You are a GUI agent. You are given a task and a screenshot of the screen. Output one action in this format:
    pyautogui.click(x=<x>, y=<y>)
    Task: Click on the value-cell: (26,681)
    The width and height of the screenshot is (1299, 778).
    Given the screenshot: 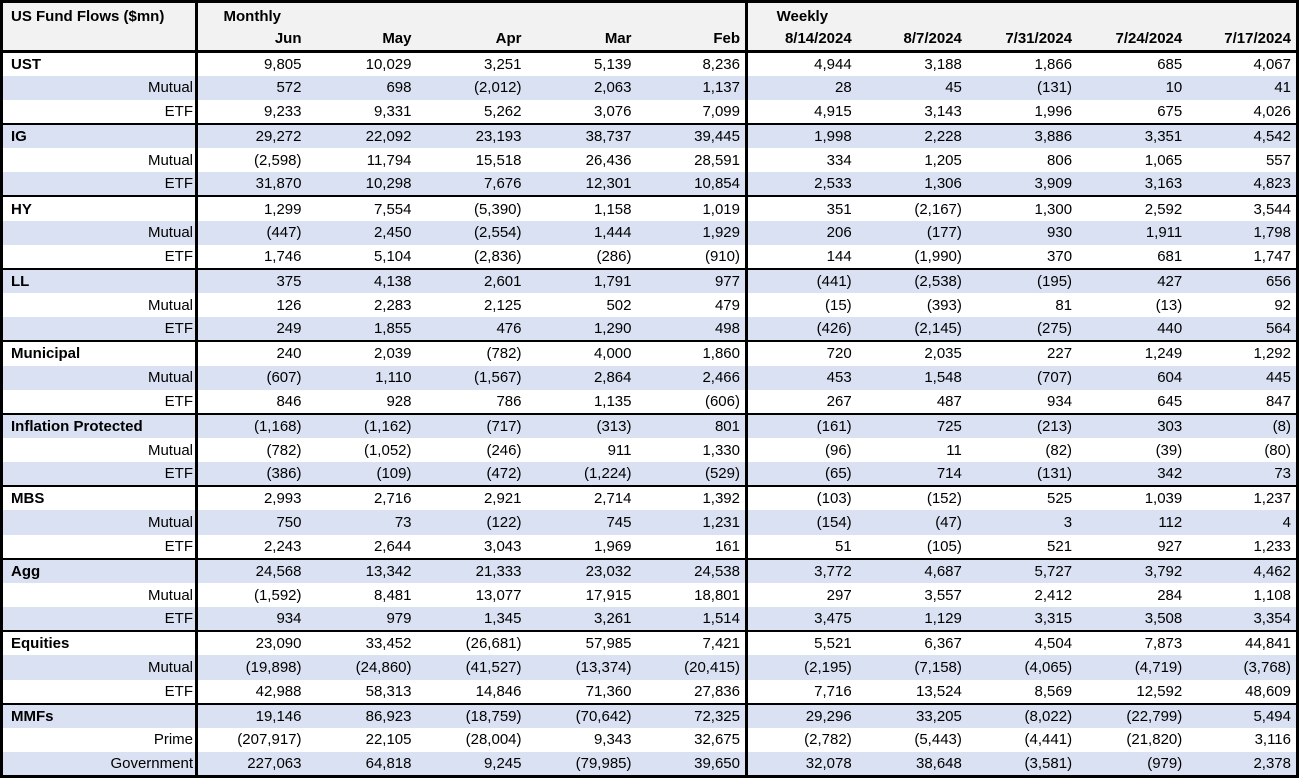 What is the action you would take?
    pyautogui.click(x=471, y=643)
    